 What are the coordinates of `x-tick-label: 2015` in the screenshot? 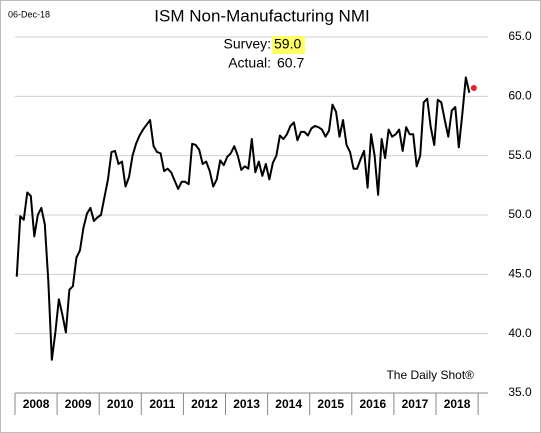 It's located at (330, 404).